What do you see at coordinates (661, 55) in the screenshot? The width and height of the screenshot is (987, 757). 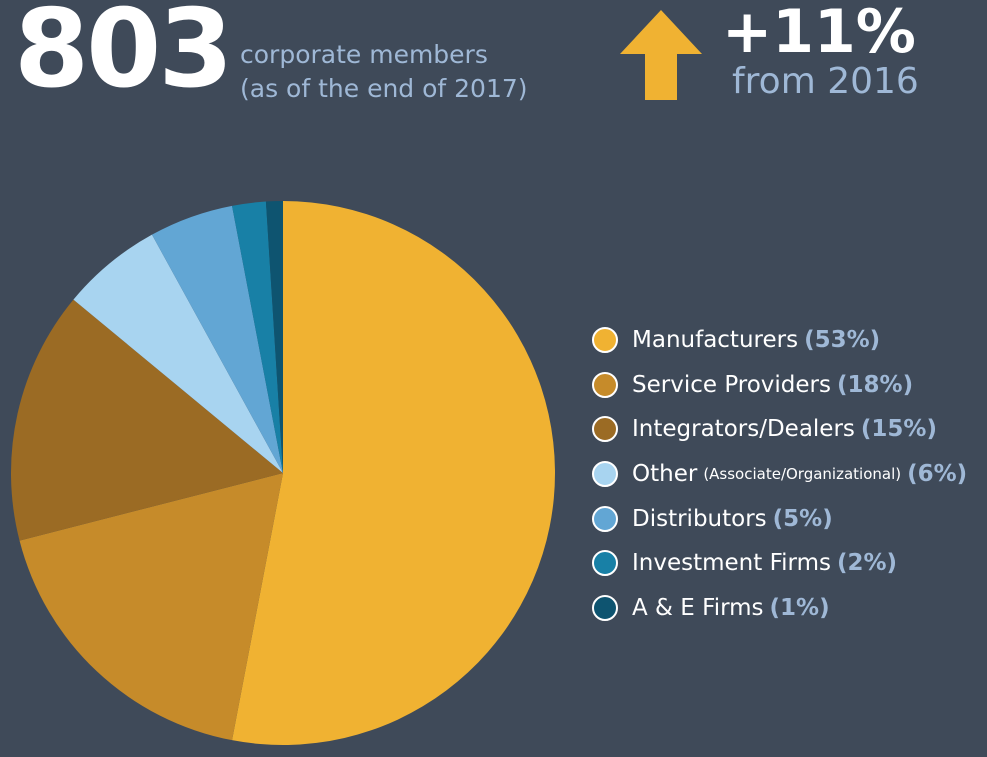 I see `up-arrow-icon` at bounding box center [661, 55].